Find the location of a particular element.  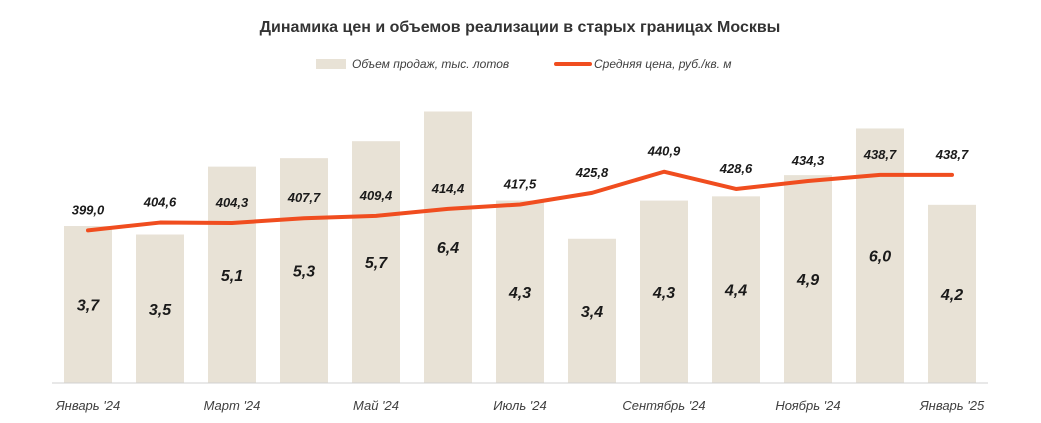

price-label-1: 399,0 is located at coordinates (88, 209).